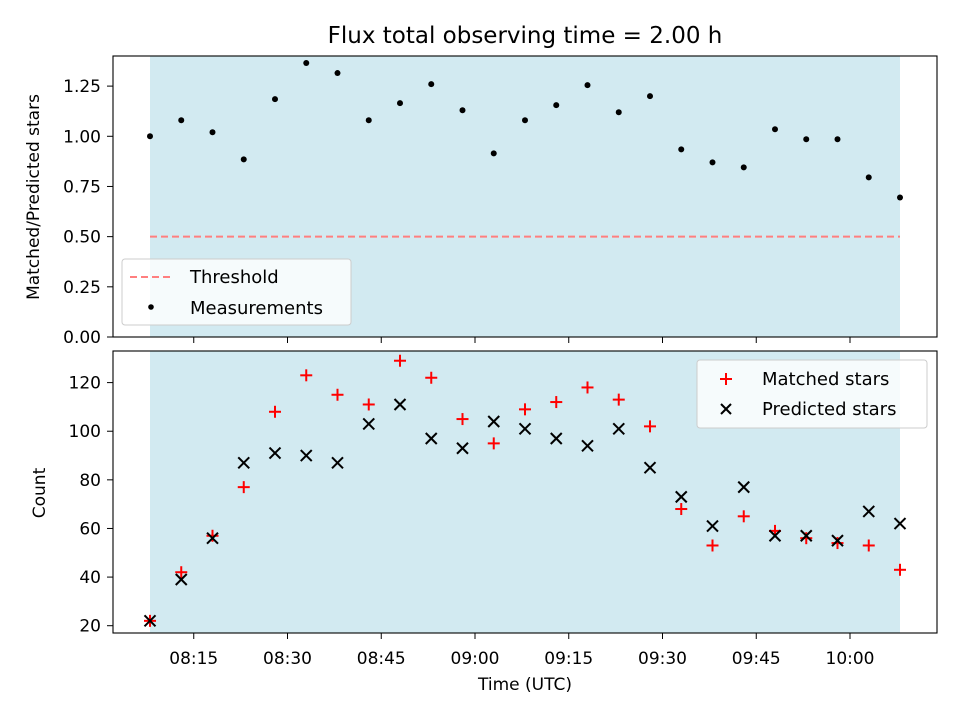 The image size is (960, 720). What do you see at coordinates (82, 238) in the screenshot?
I see `ratio-y-tick-label: 0.50` at bounding box center [82, 238].